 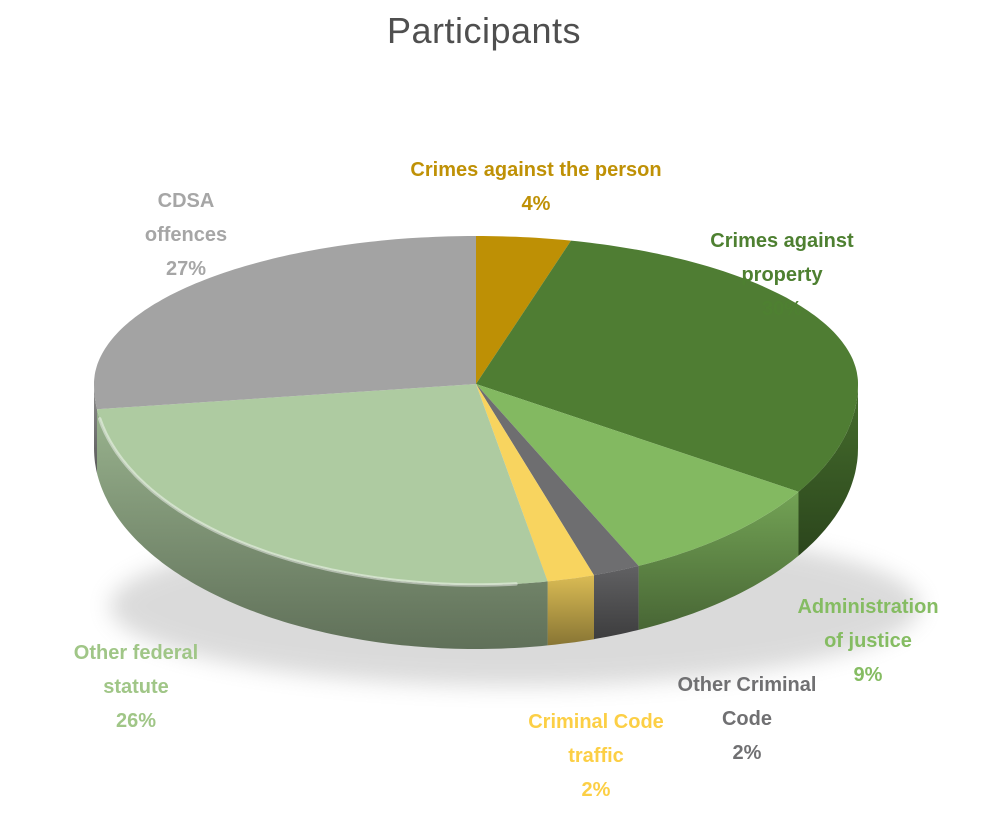 I want to click on pie-slice-crimes-against-property, so click(x=667, y=366).